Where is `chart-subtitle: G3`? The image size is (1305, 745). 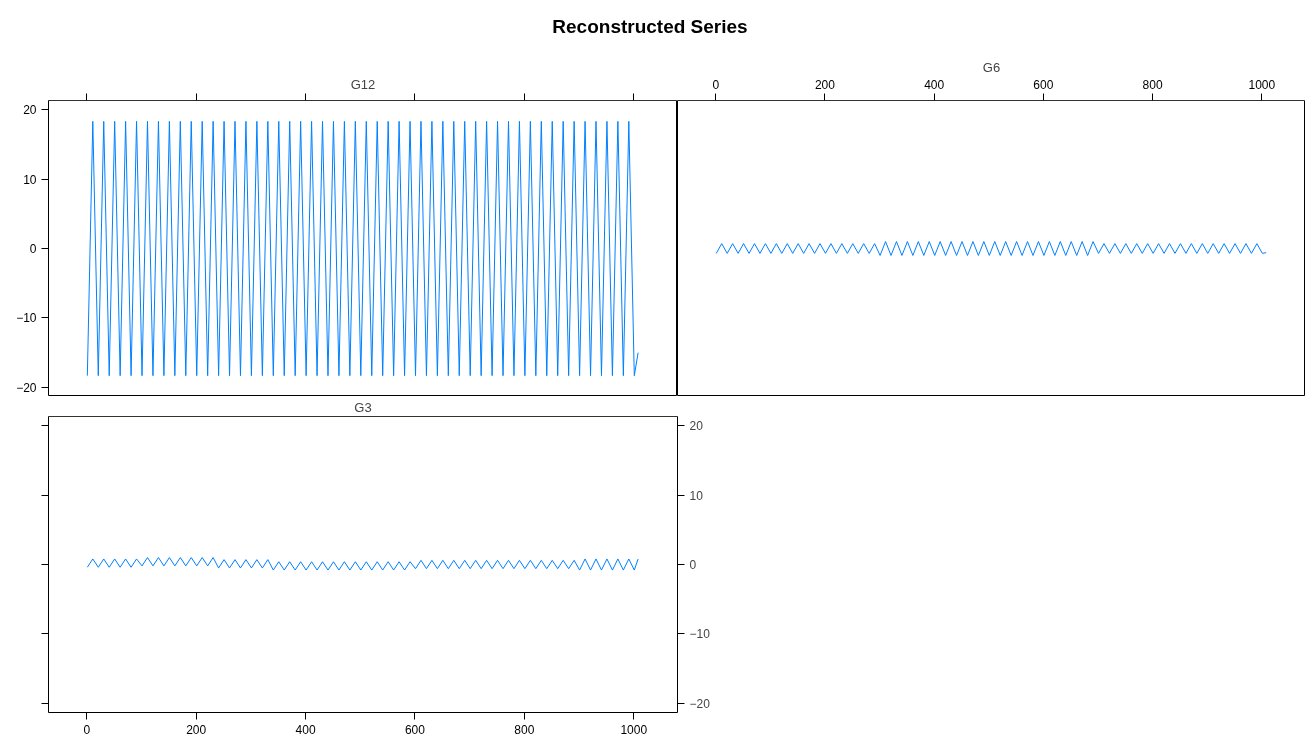 chart-subtitle: G3 is located at coordinates (363, 407).